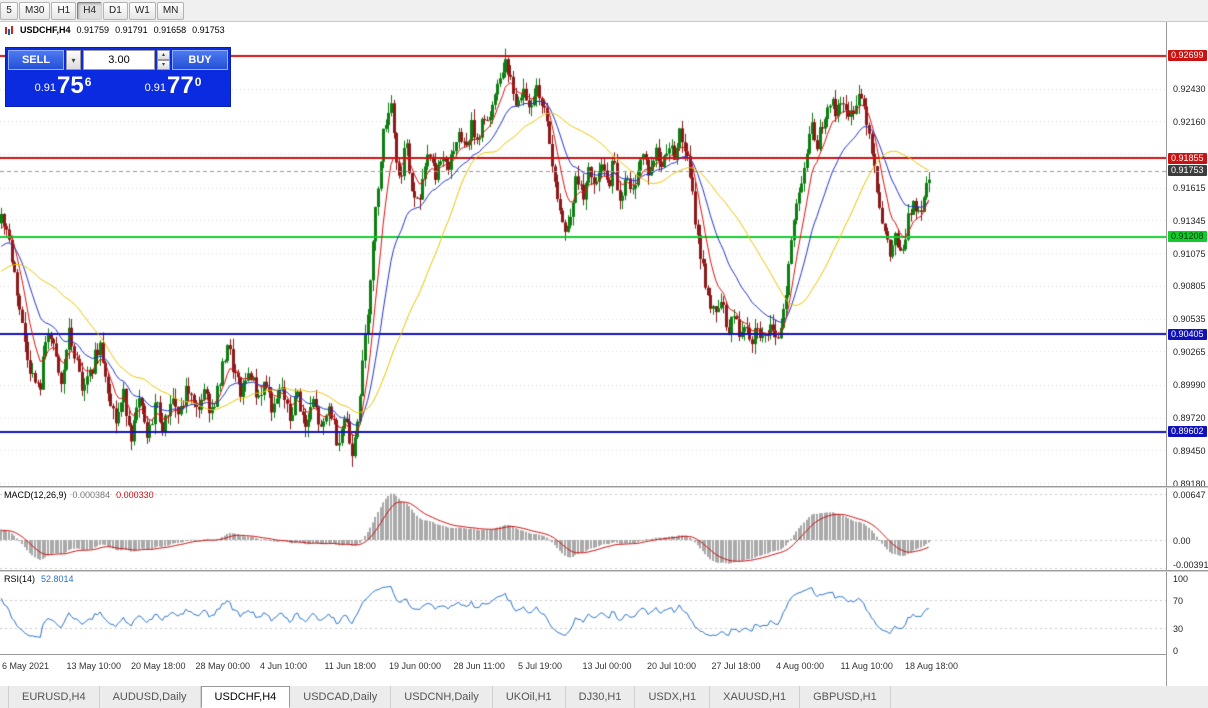  What do you see at coordinates (35, 495) in the screenshot?
I see `macd-label: MACD(12,26,9)` at bounding box center [35, 495].